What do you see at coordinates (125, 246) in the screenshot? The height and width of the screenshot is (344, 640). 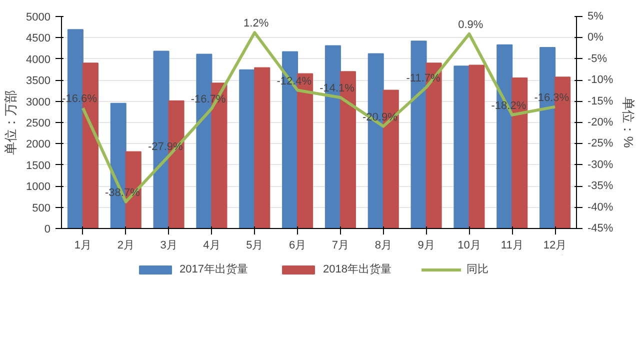 I see `x-tick-label: 2月` at bounding box center [125, 246].